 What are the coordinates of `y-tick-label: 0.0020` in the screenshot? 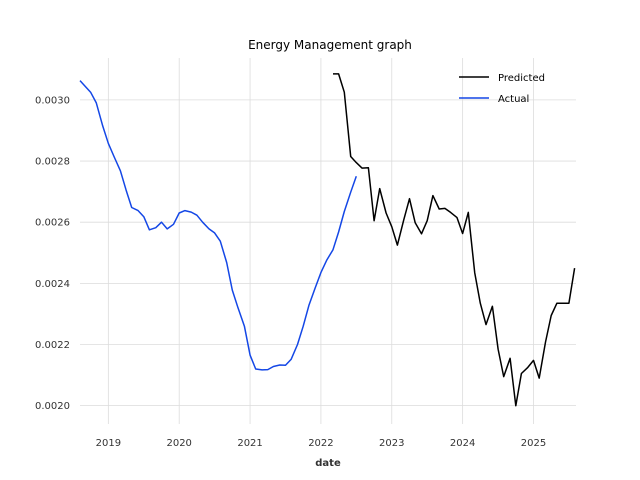 It's located at (52, 406).